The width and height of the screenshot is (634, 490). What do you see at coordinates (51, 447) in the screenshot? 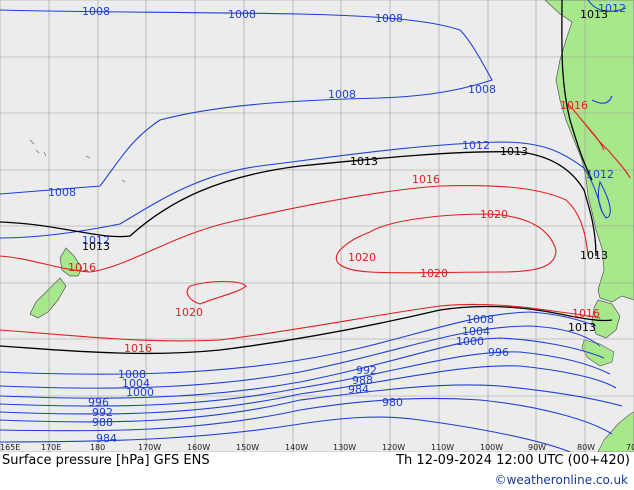
I see `longitude-label: 170E` at bounding box center [51, 447].